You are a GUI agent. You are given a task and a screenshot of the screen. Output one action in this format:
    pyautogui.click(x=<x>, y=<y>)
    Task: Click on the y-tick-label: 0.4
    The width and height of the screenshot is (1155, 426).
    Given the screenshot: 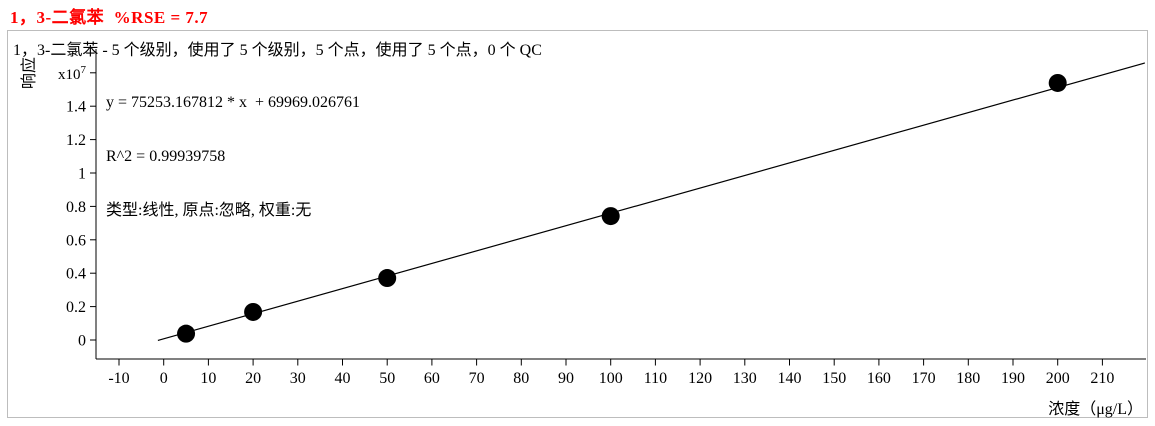 What is the action you would take?
    pyautogui.click(x=76, y=274)
    